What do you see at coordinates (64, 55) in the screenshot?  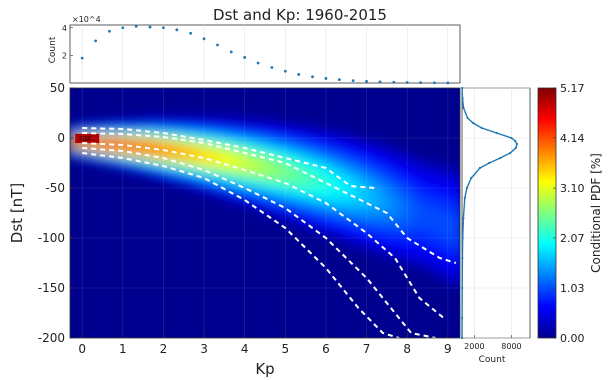 I see `kp-count-ytick: 2` at bounding box center [64, 55].